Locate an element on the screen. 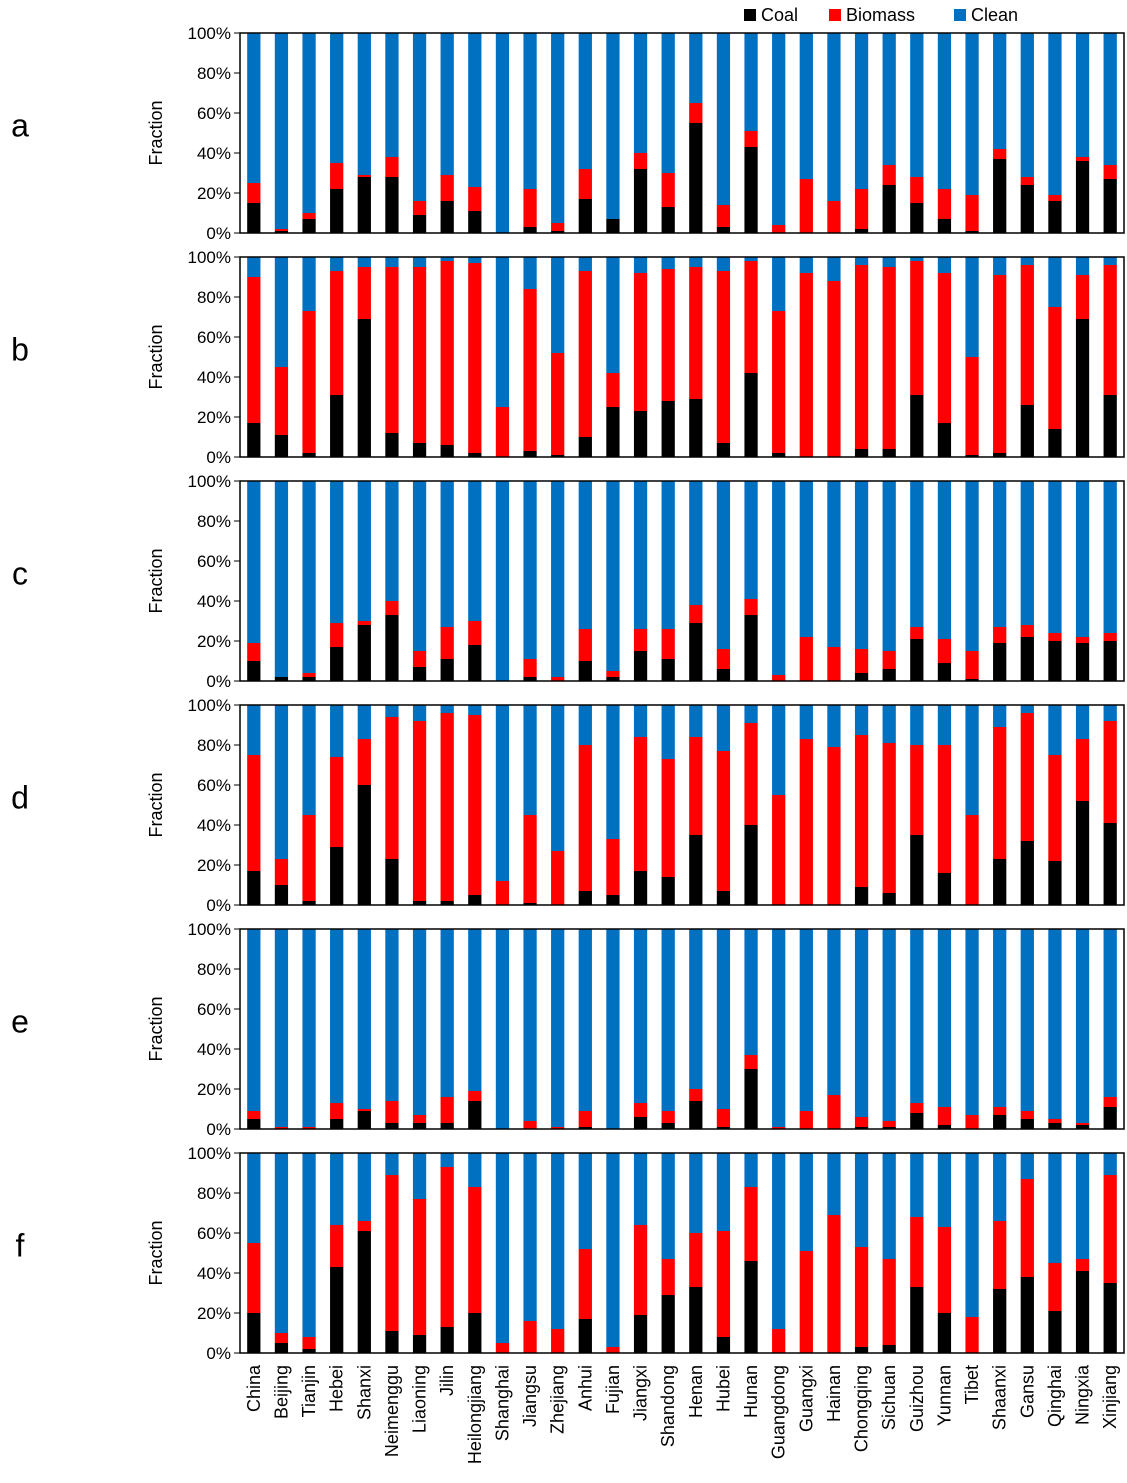  bar-segment-biomass-yunnan is located at coordinates (944, 1116).